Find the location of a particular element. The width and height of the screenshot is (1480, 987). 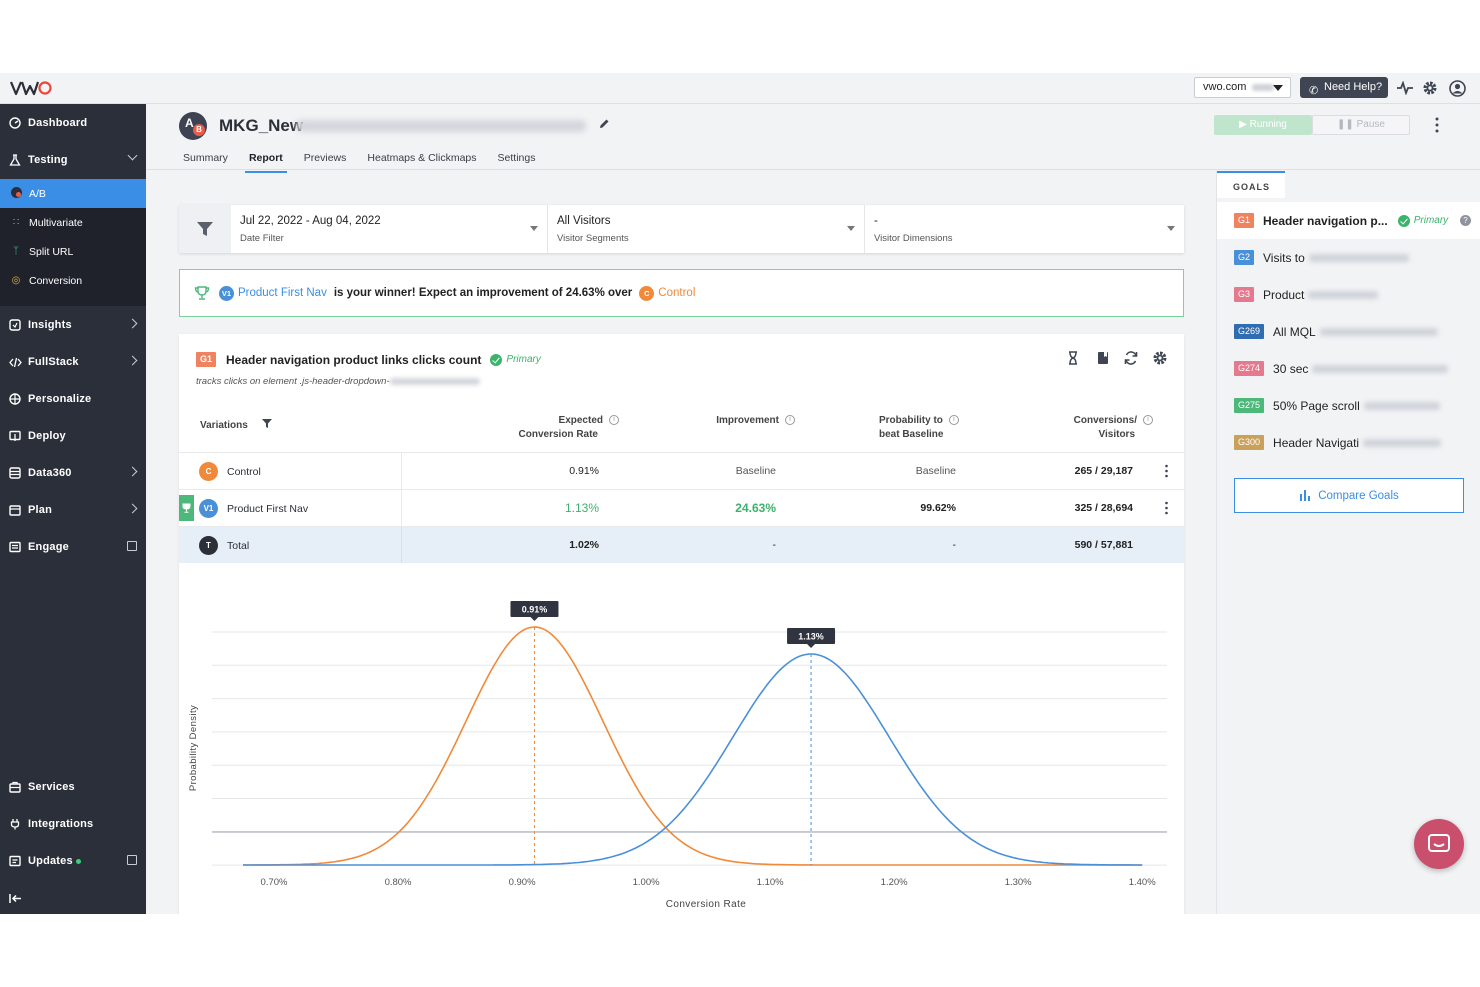

primary-tag: Primary is located at coordinates (1422, 220).